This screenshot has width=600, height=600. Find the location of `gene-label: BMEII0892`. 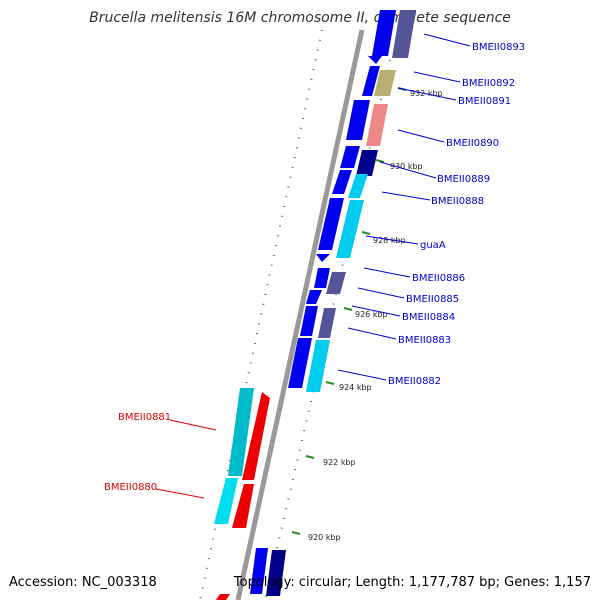

gene-label: BMEII0892 is located at coordinates (488, 83).